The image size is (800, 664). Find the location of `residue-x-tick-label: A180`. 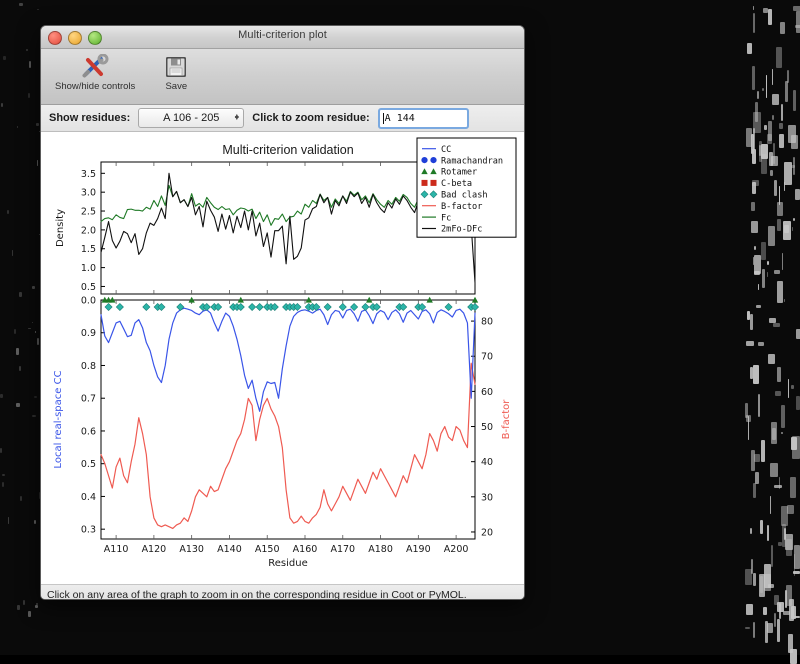

residue-x-tick-label: A180 is located at coordinates (380, 549).